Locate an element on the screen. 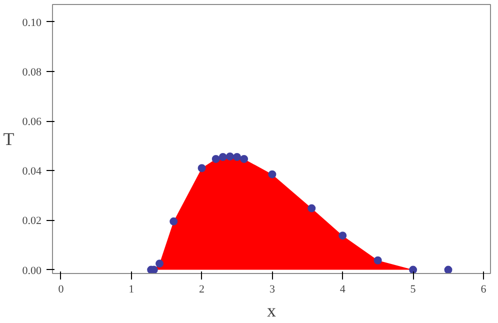  x-axis-title: x is located at coordinates (271, 310).